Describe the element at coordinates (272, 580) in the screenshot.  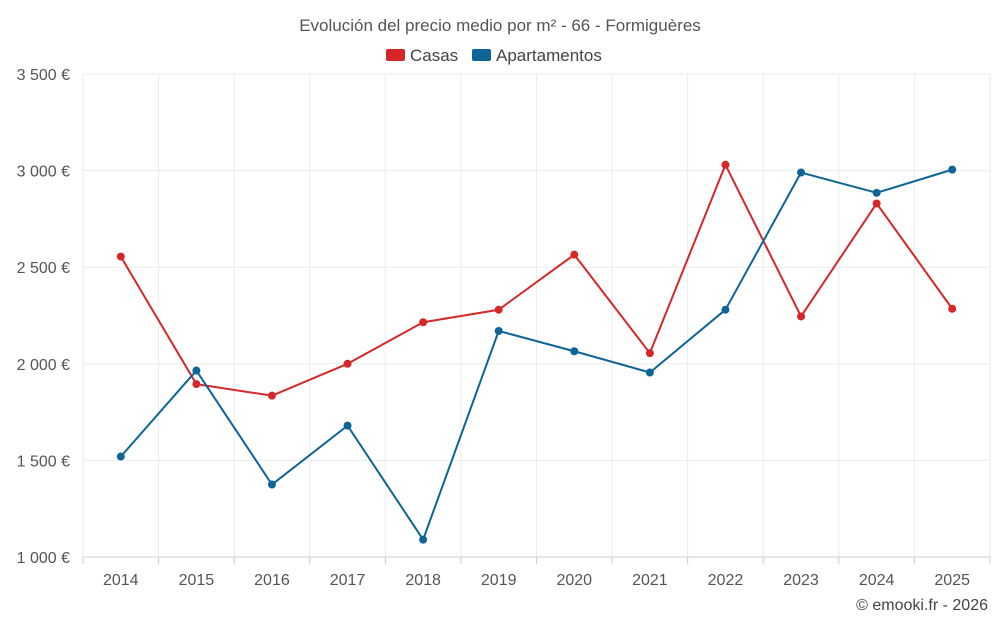
I see `x-tick-label: 2016` at that location.